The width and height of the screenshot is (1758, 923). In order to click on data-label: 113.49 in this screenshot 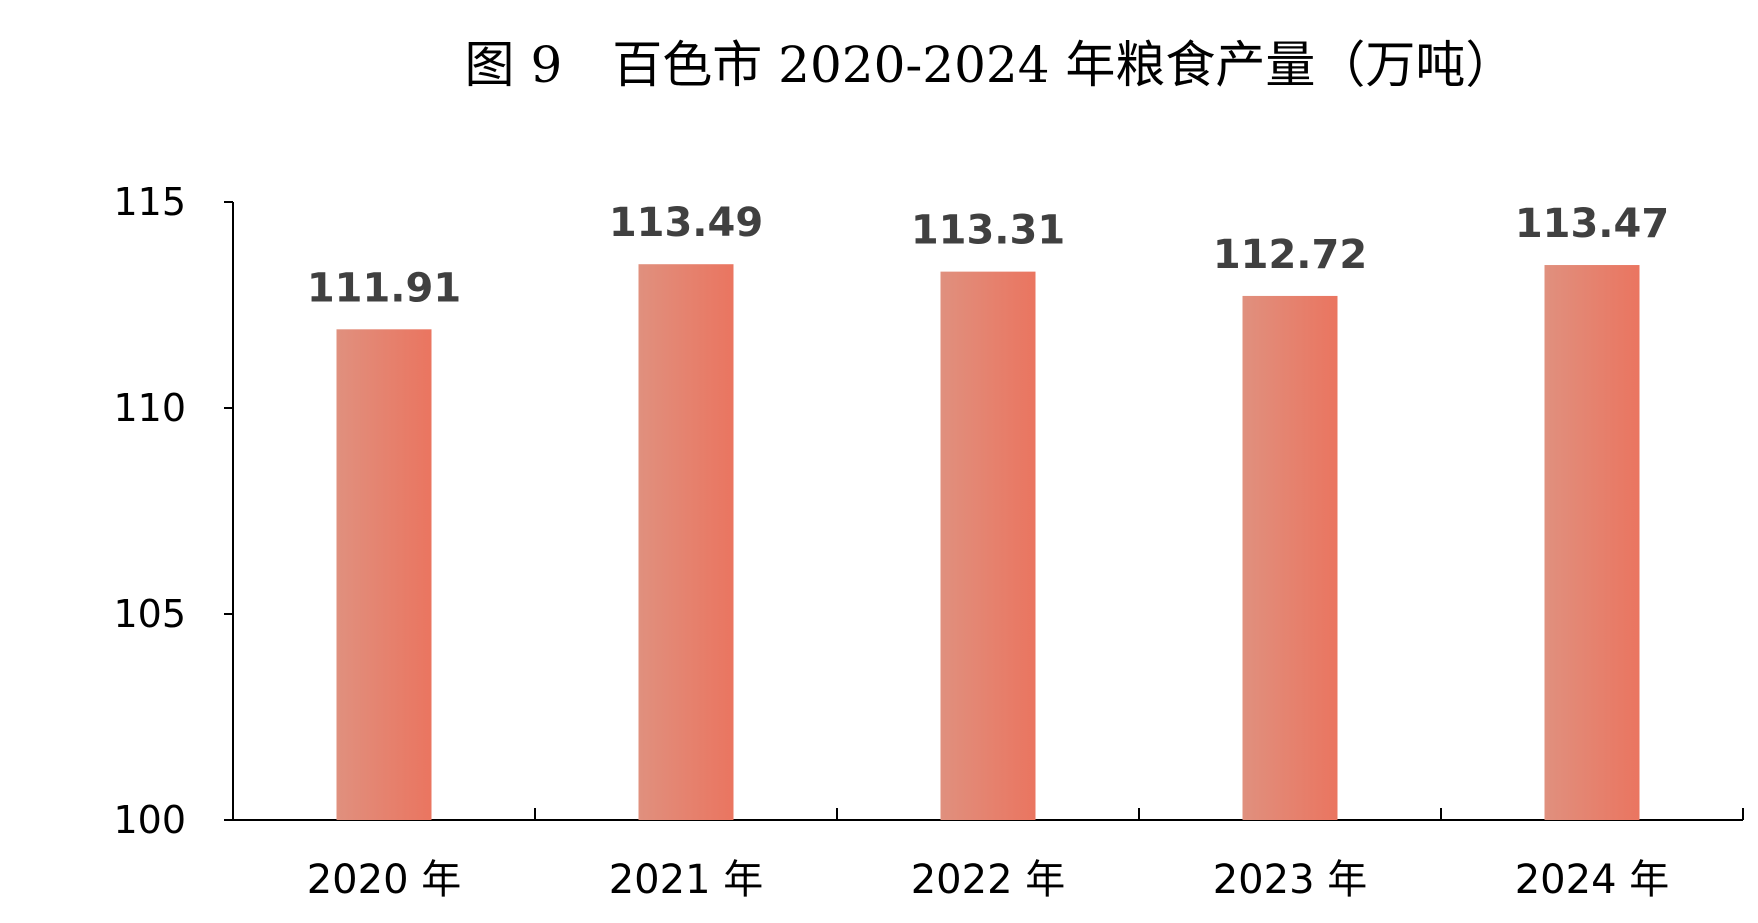, I will do `click(686, 223)`.